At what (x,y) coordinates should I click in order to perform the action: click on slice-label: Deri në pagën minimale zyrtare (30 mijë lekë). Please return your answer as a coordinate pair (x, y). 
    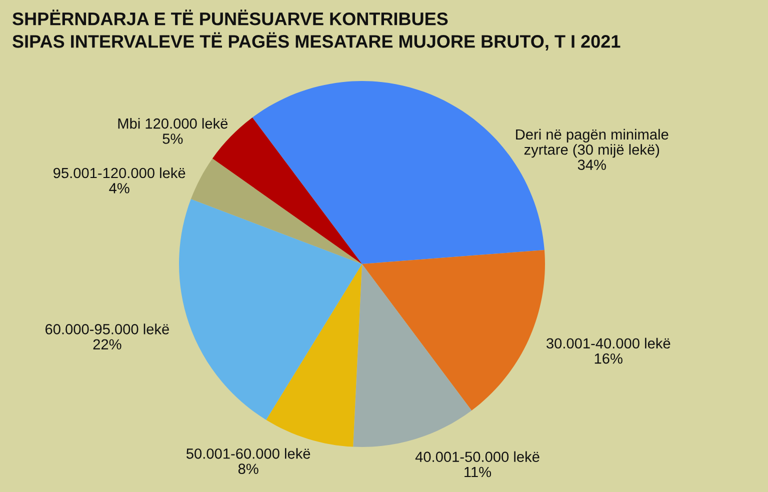
    Looking at the image, I should click on (592, 143).